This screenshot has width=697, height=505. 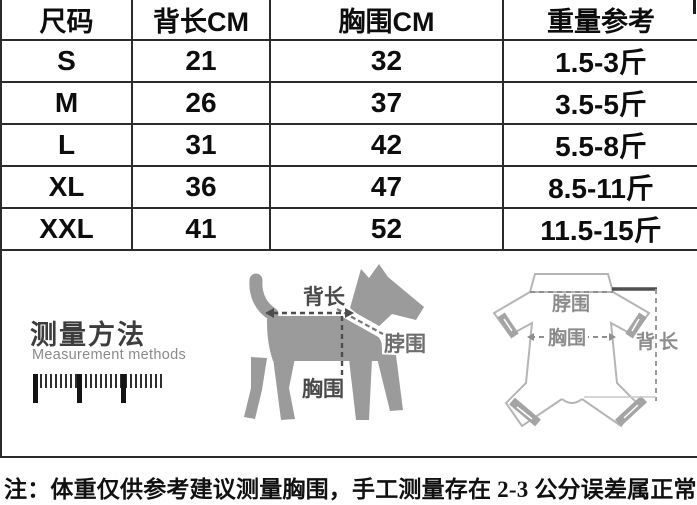 What do you see at coordinates (386, 145) in the screenshot?
I see `cell-chest: 42` at bounding box center [386, 145].